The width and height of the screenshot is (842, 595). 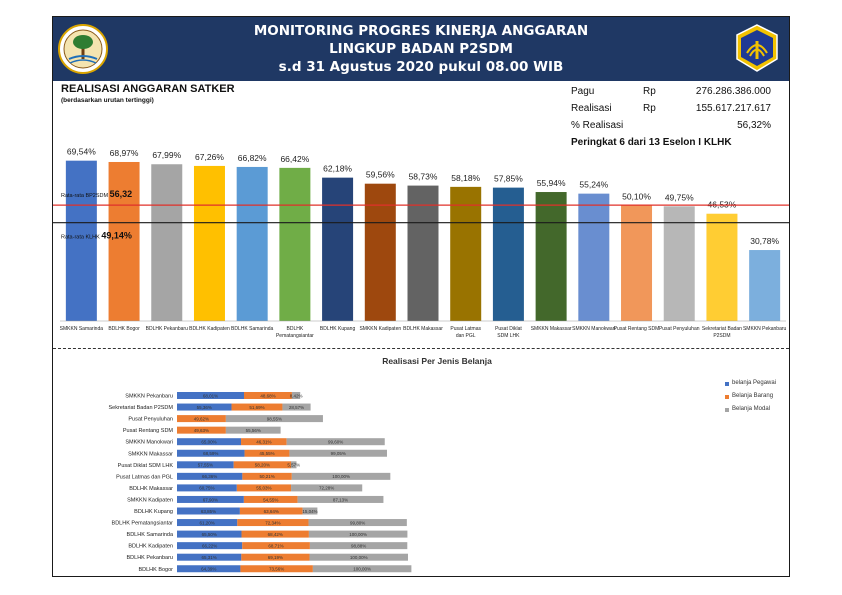 I want to click on belanja-segment-label: 99,05%, so click(x=338, y=453).